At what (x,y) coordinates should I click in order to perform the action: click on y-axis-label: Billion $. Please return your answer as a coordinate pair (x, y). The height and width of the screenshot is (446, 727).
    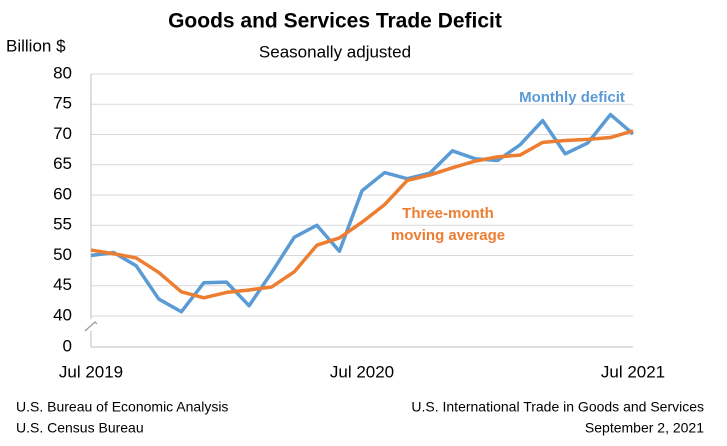
    Looking at the image, I should click on (36, 45).